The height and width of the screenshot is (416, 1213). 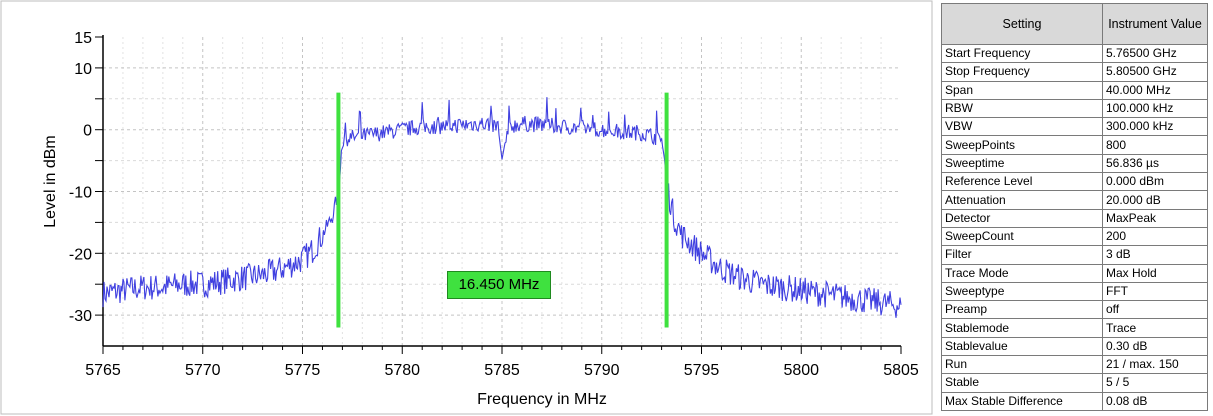 I want to click on setting-value-cell: 20.000 dB, so click(x=1155, y=200).